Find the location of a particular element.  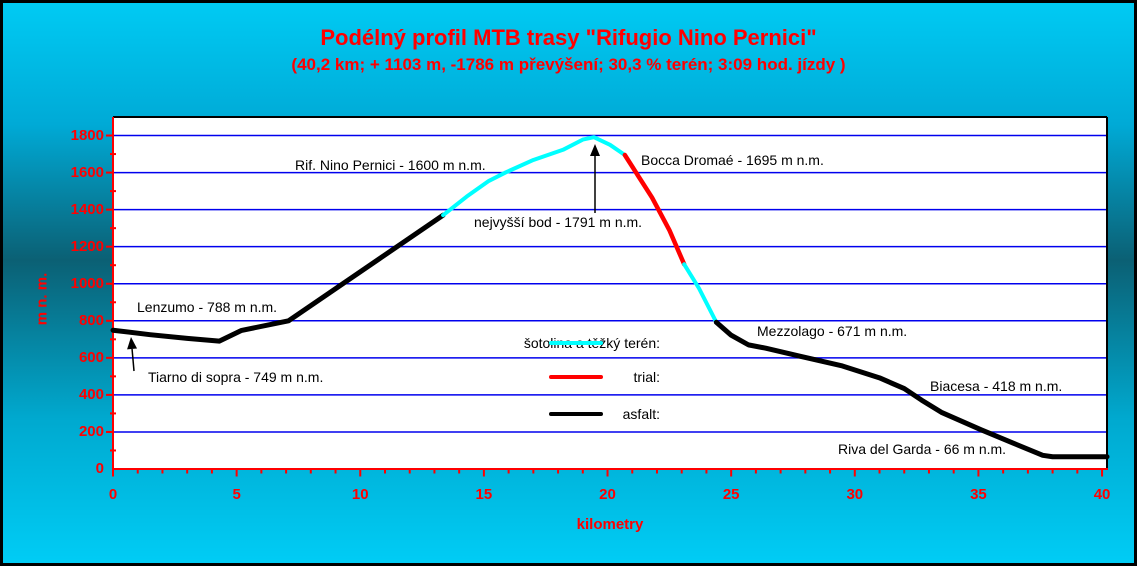

y-tick-label: 1800 is located at coordinates (87, 135).